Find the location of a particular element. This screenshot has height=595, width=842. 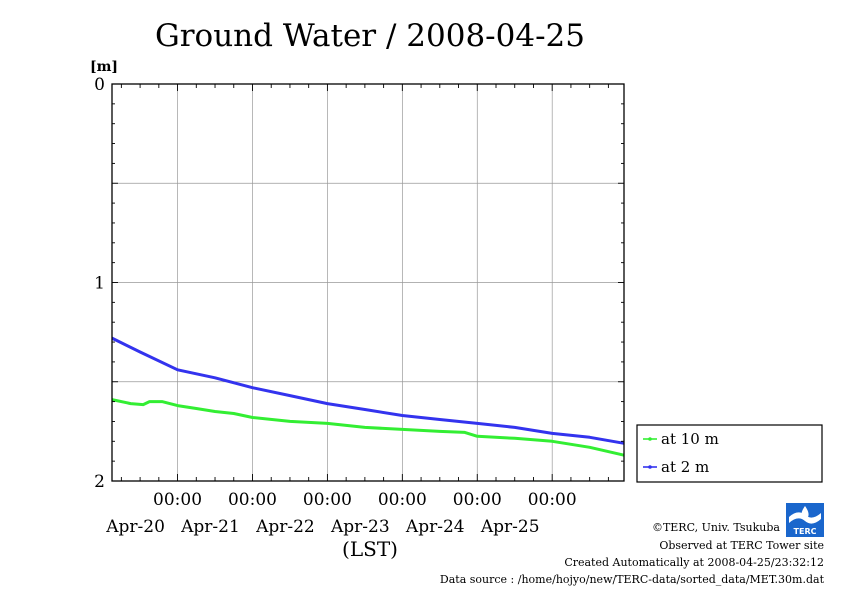

logo-text: TERC is located at coordinates (805, 531).